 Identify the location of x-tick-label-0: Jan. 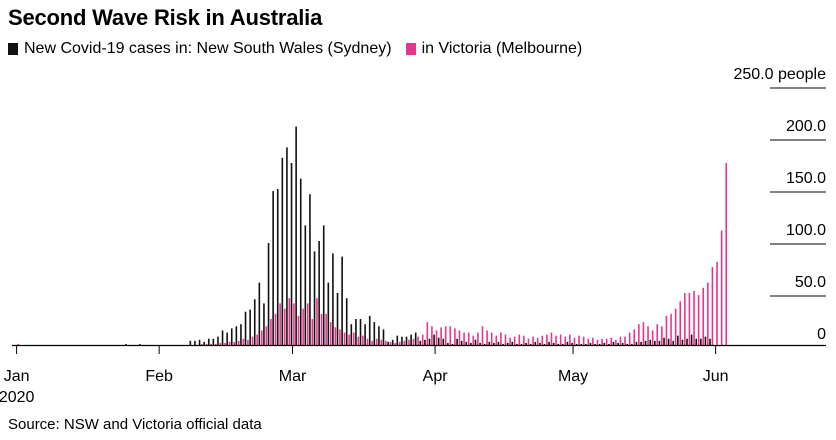
(17, 376).